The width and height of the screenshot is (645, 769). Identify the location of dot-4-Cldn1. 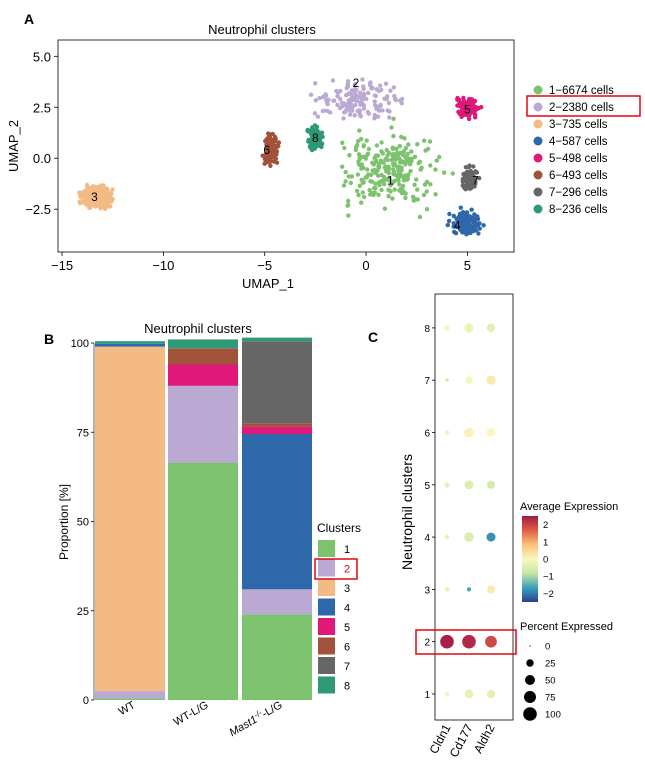
(447, 537).